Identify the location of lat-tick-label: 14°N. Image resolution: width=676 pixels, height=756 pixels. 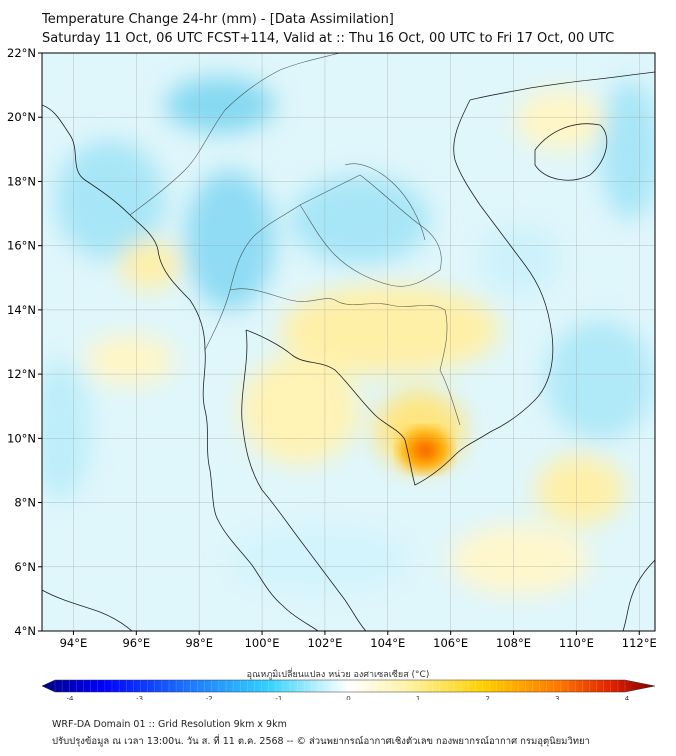
(21, 310).